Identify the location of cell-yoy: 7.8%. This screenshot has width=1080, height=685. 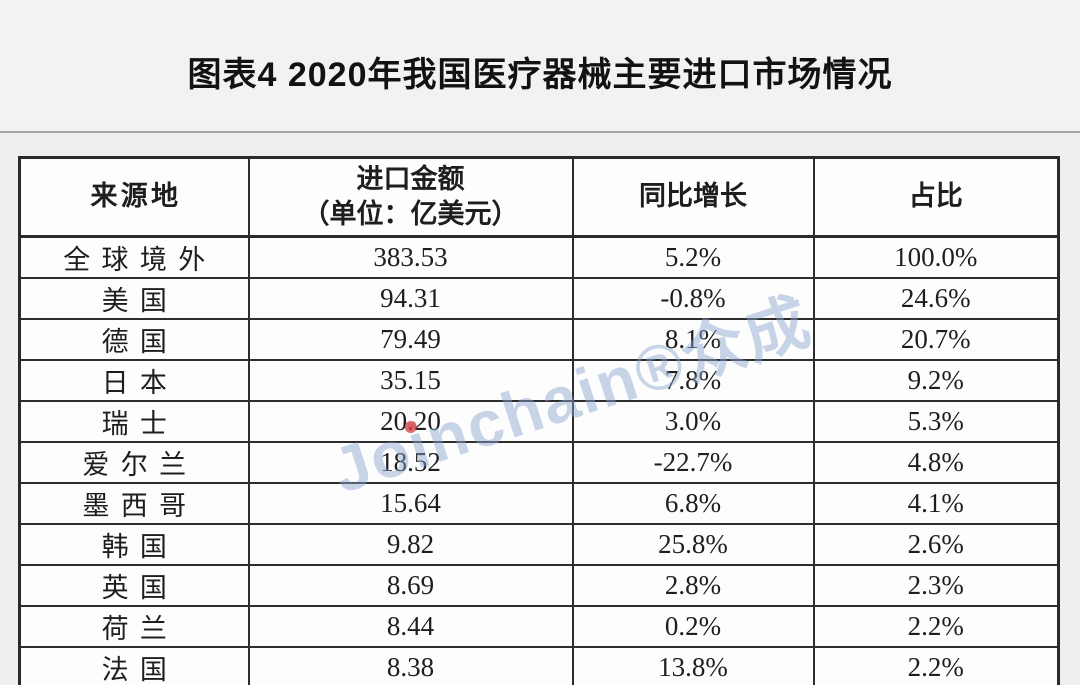
(693, 380).